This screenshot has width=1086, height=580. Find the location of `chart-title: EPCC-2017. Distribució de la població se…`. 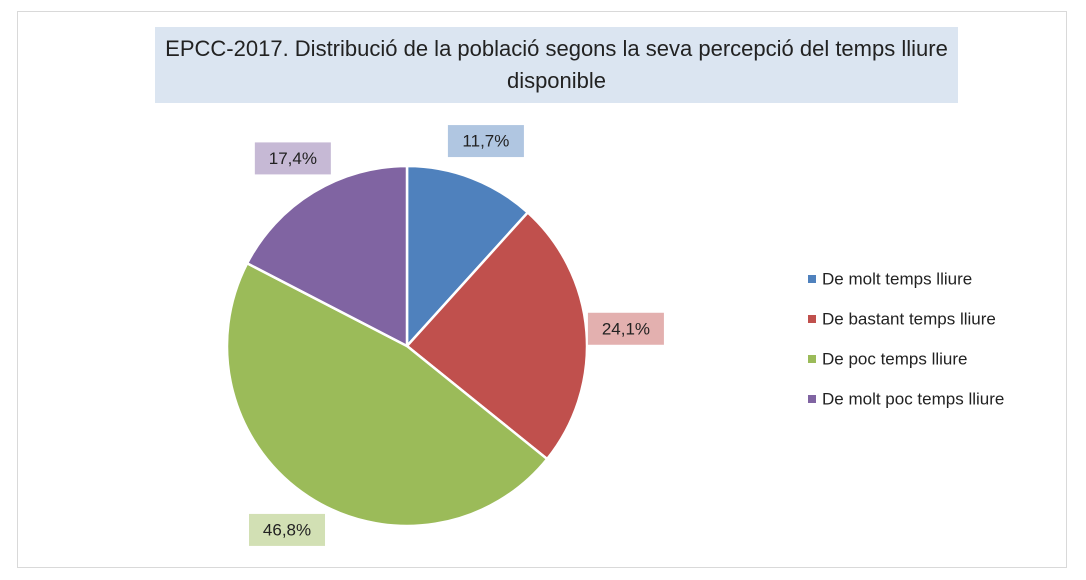

chart-title: EPCC-2017. Distribució de la població se… is located at coordinates (556, 65).